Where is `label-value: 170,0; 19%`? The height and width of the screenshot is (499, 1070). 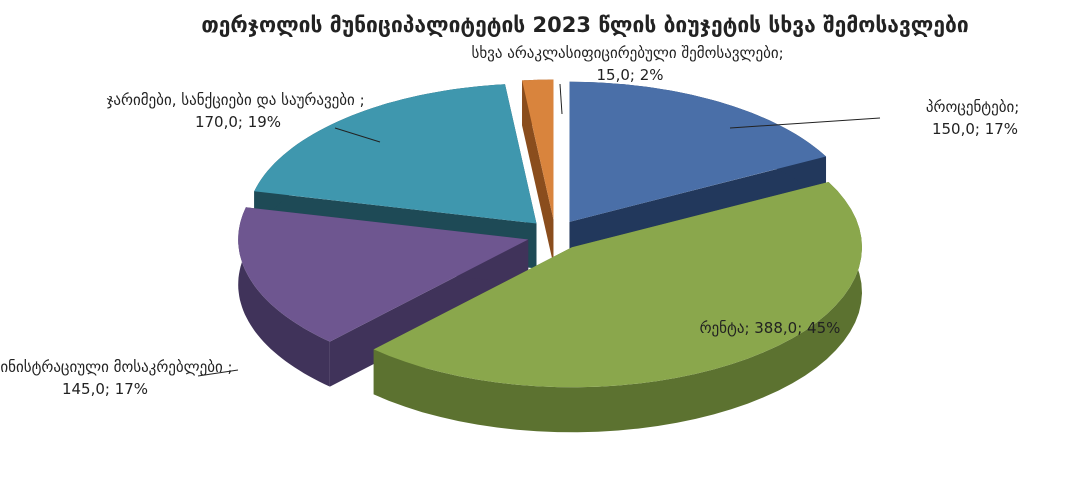
label-value: 170,0; 19% is located at coordinates (238, 122).